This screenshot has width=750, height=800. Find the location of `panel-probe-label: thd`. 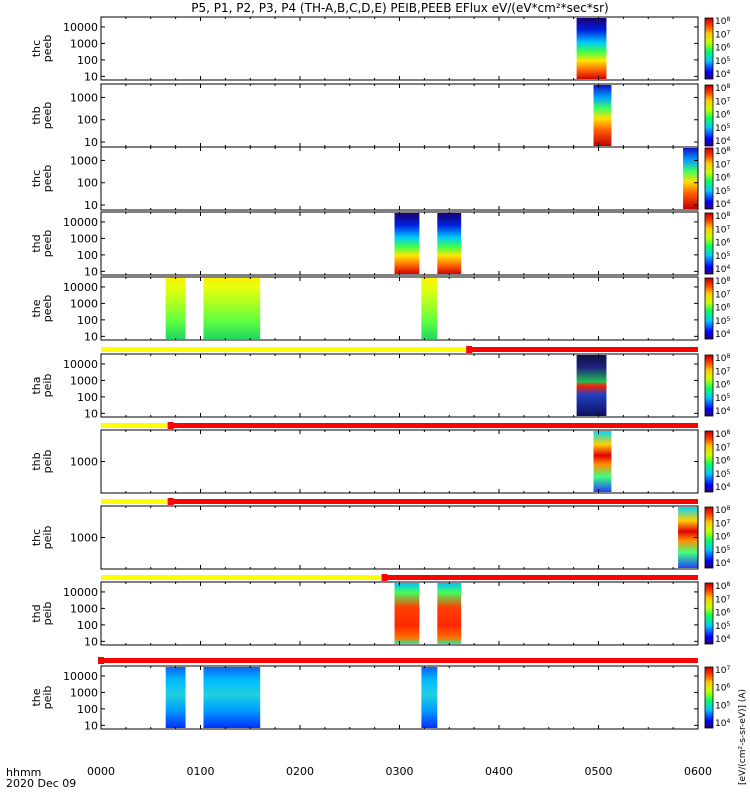

panel-probe-label: thd is located at coordinates (36, 613).